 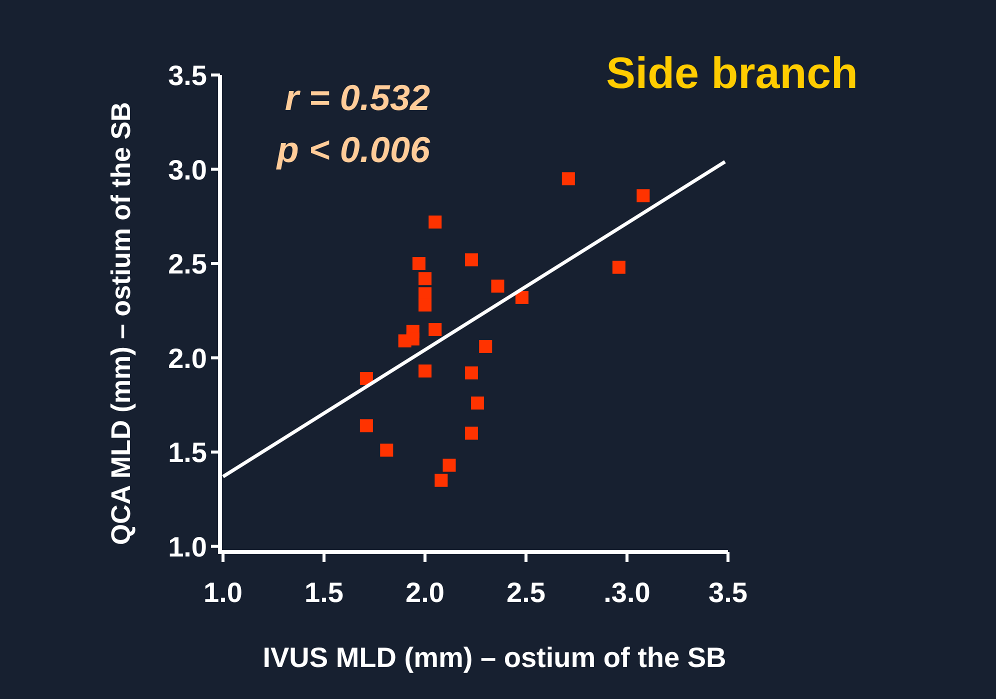 What do you see at coordinates (728, 592) in the screenshot?
I see `x-tick-label: 3.5` at bounding box center [728, 592].